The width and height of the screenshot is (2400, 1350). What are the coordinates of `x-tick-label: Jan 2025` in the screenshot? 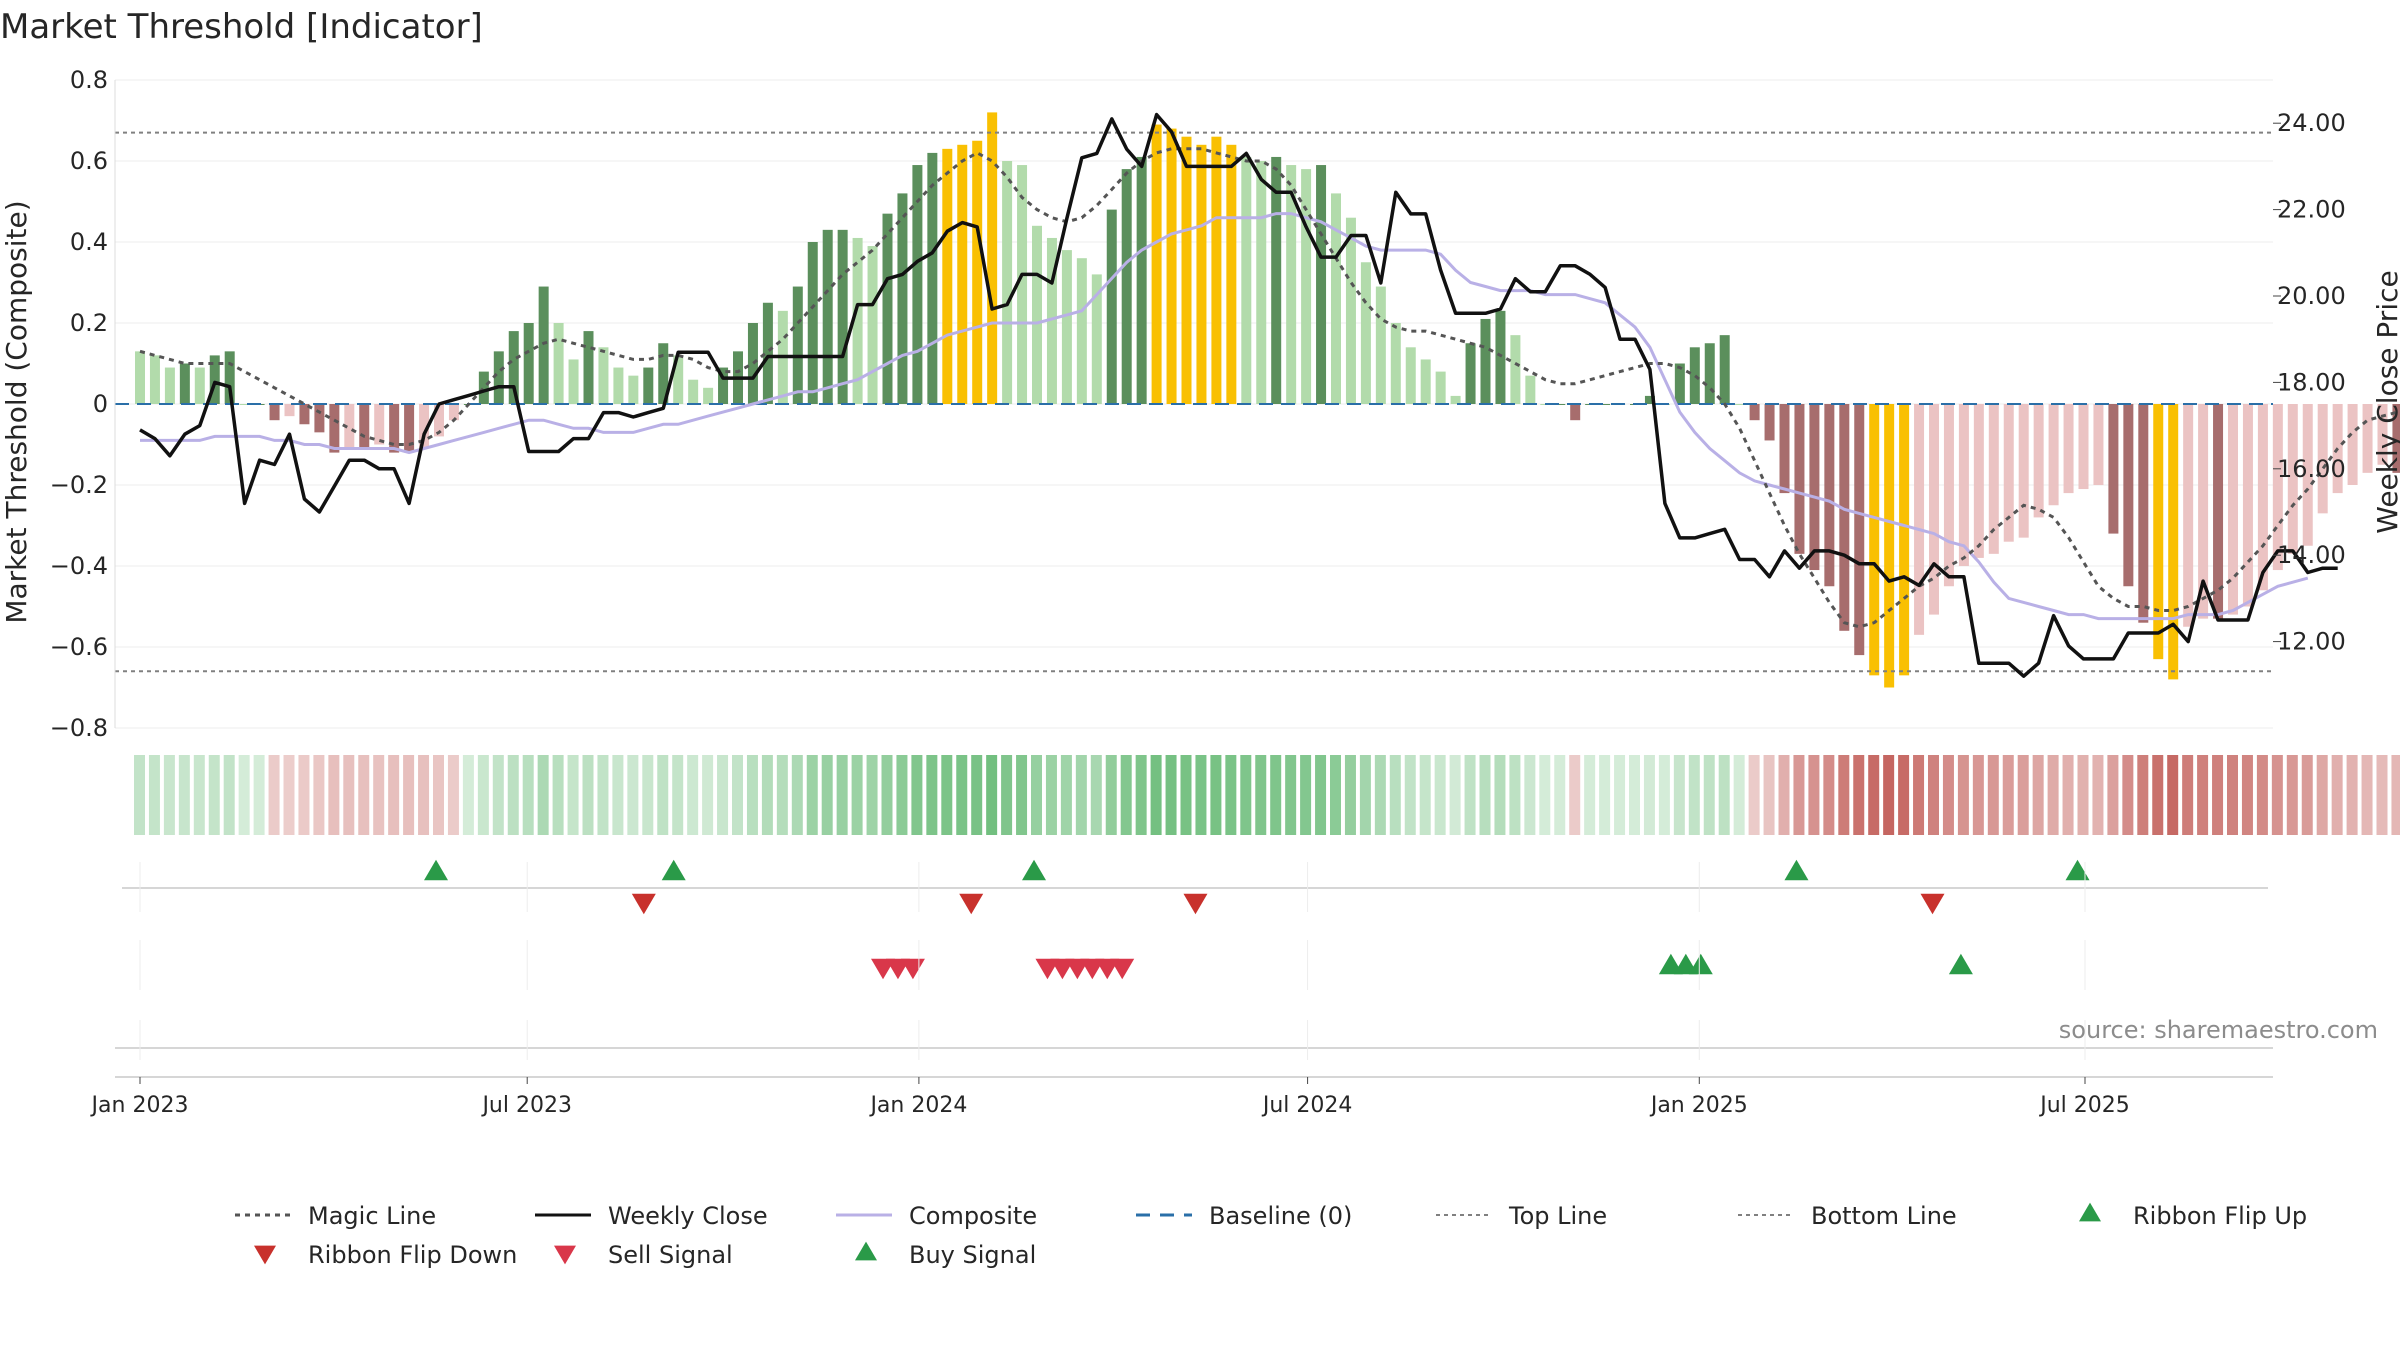 It's located at (1698, 1105).